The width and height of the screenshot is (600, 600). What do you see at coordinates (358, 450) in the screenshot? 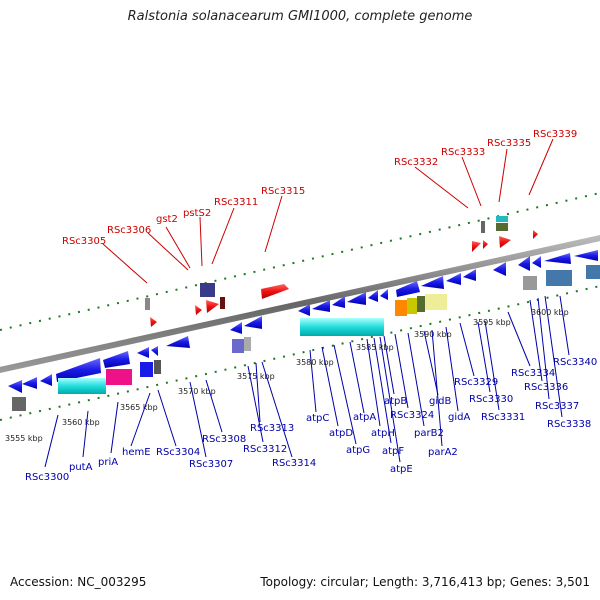
I see `label-atpg: atpG` at bounding box center [358, 450].